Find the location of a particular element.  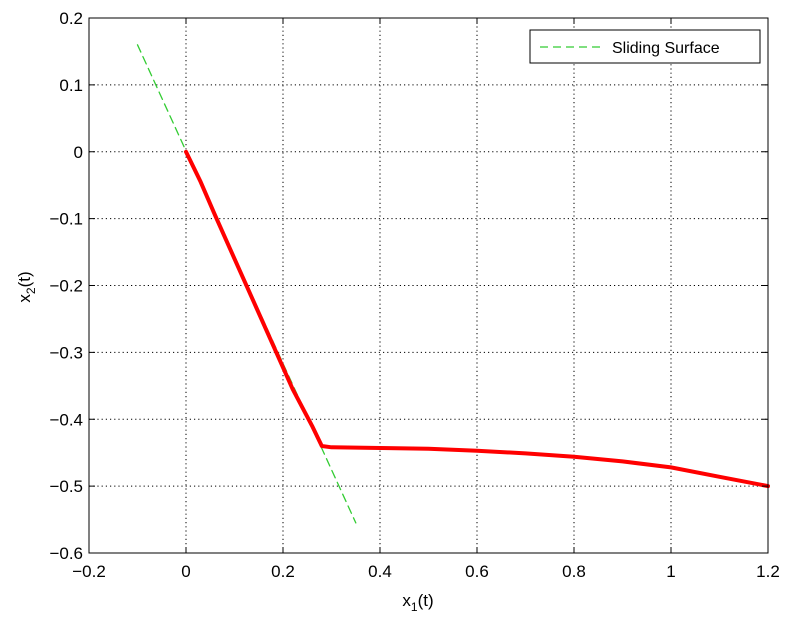

legend-label-sliding-surface: Sliding Surface is located at coordinates (666, 48).